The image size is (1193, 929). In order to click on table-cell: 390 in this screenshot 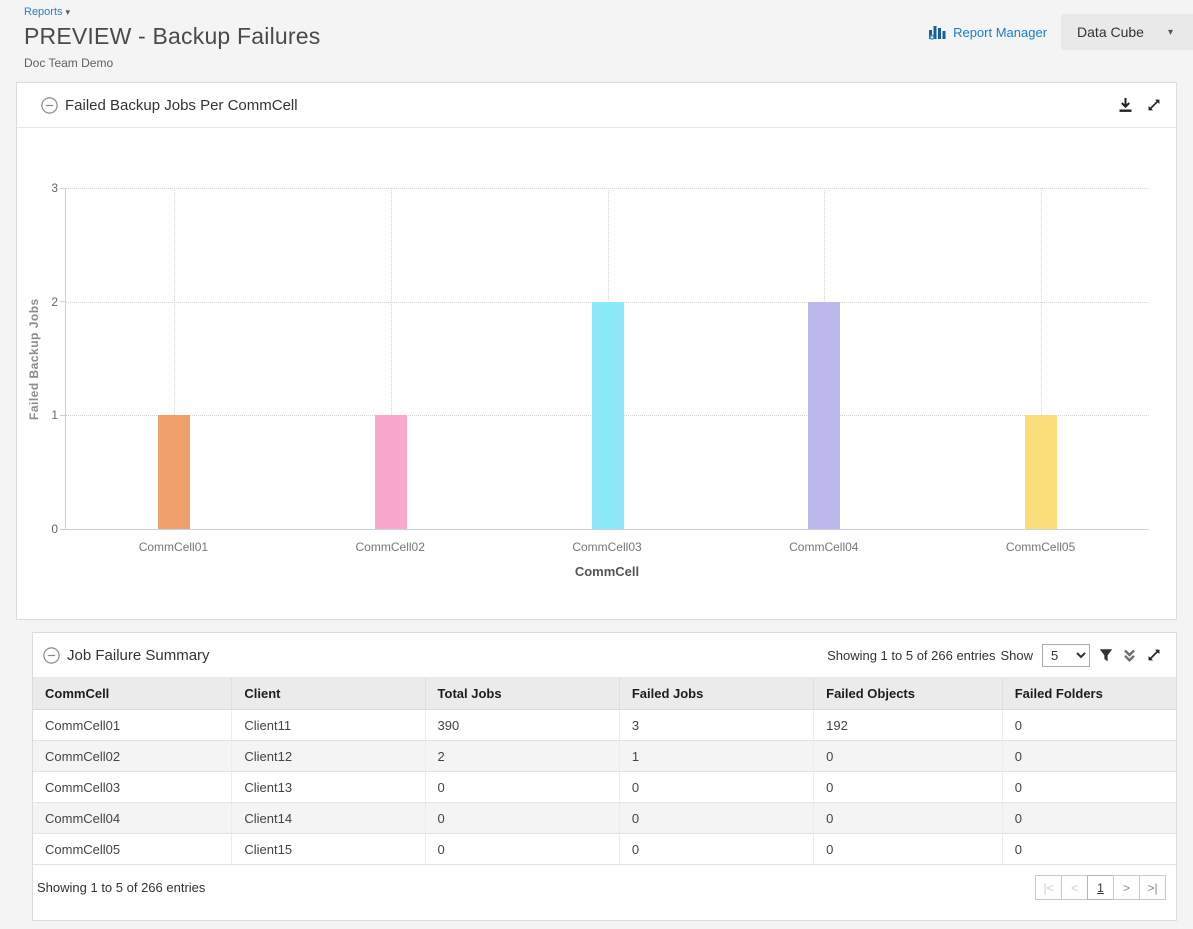, I will do `click(522, 725)`.